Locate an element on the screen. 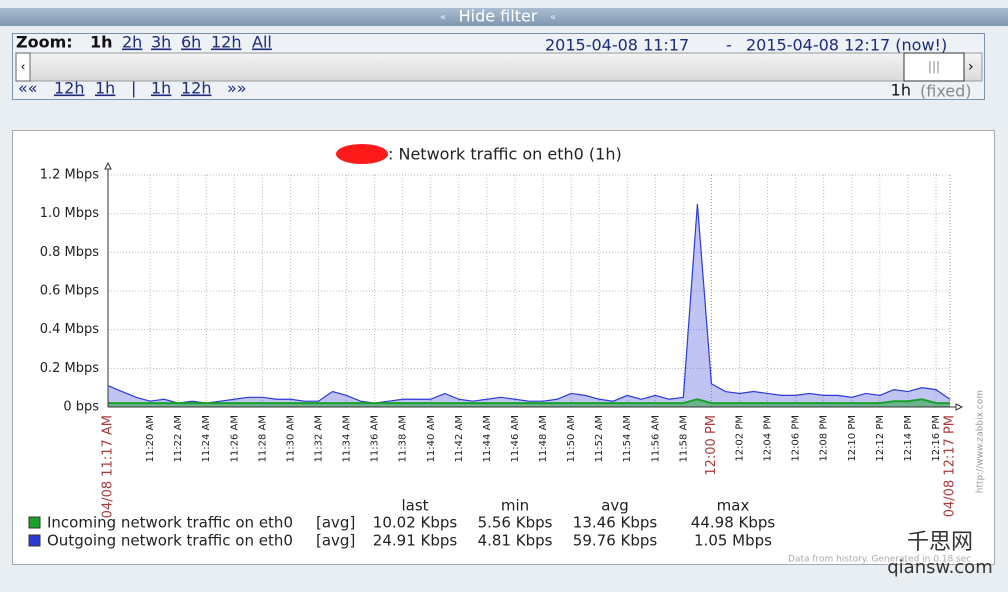  hide-filter: Hide filter is located at coordinates (498, 16).